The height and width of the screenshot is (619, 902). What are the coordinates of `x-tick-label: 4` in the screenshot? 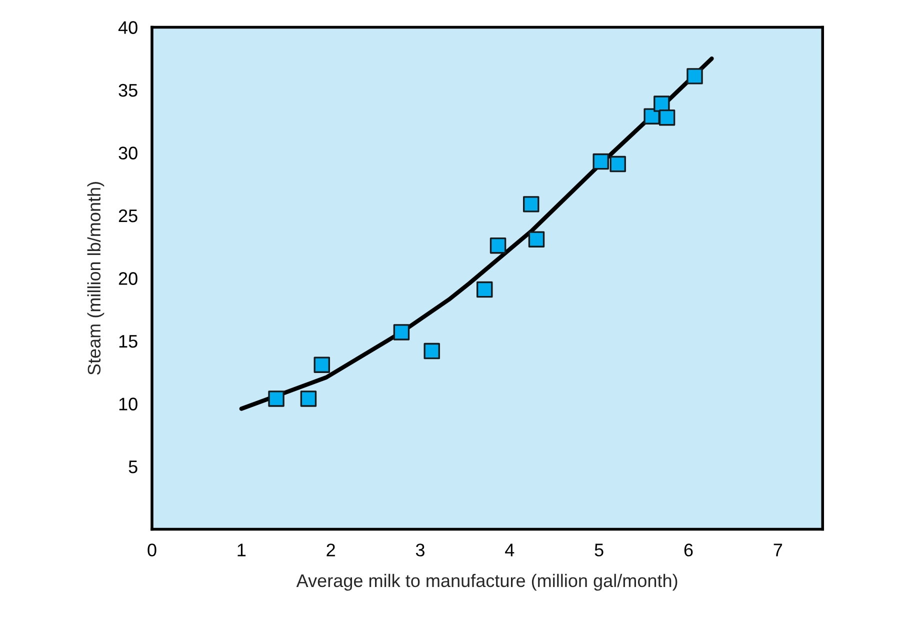 It's located at (509, 550).